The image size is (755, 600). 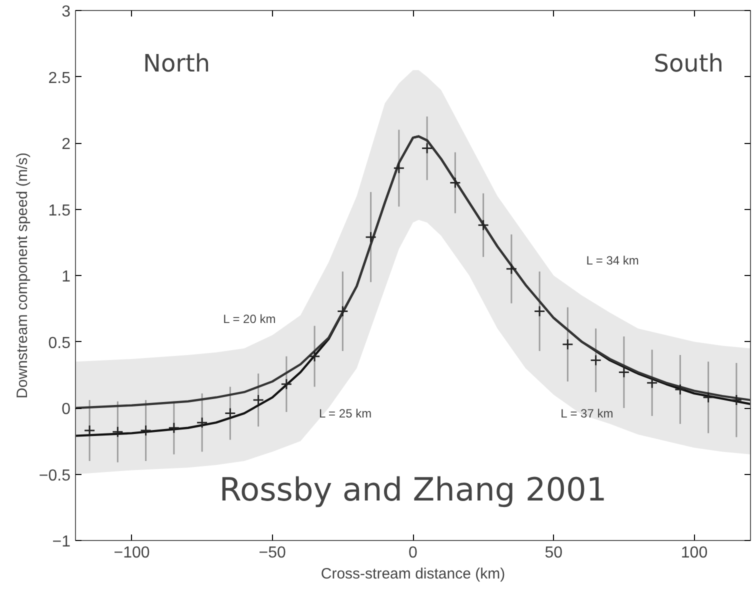 What do you see at coordinates (176, 64) in the screenshot?
I see `annotation: North` at bounding box center [176, 64].